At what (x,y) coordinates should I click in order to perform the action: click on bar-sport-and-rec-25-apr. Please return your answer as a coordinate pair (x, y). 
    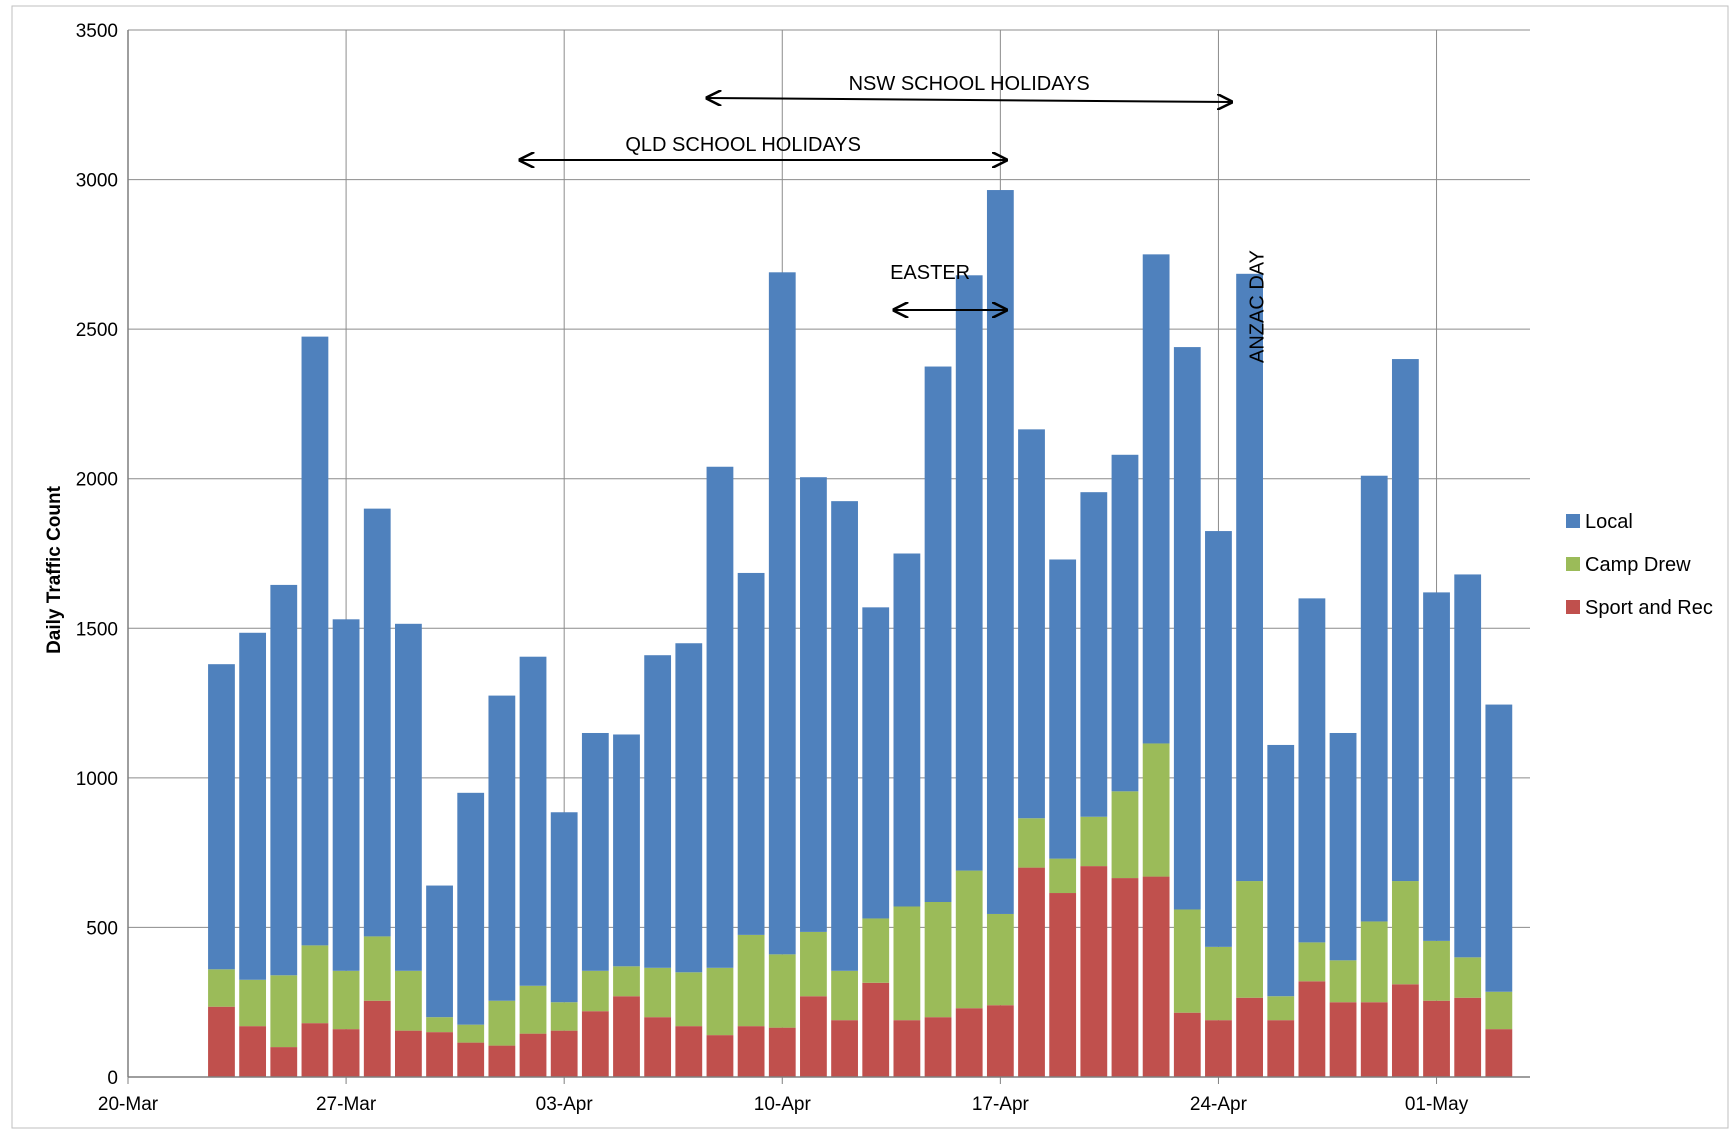
    Looking at the image, I should click on (1249, 1037).